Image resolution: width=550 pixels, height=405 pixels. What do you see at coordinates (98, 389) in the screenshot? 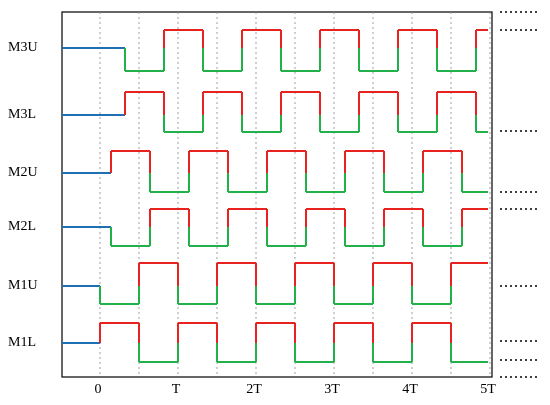
I see `time-label: 0` at bounding box center [98, 389].